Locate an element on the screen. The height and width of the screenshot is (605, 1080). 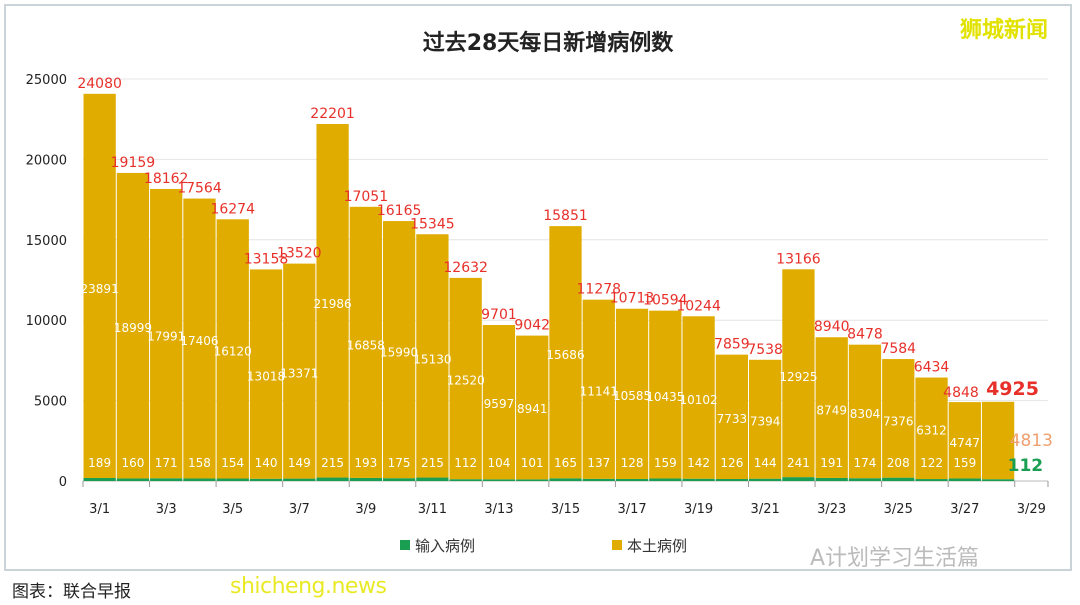
imported-value-label: 159 is located at coordinates (665, 463).